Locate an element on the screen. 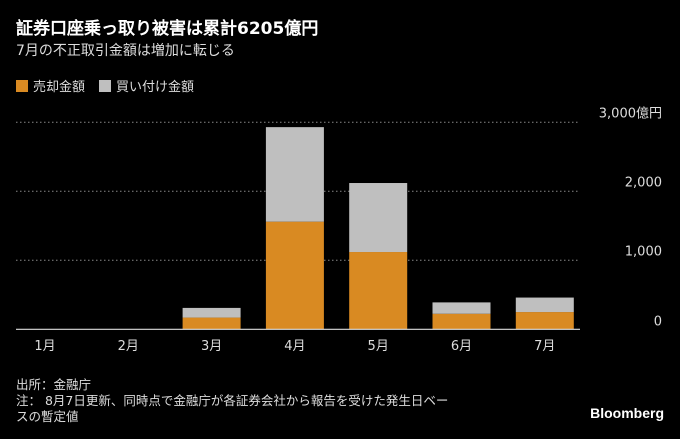  y-tick-label: 0 is located at coordinates (658, 321).